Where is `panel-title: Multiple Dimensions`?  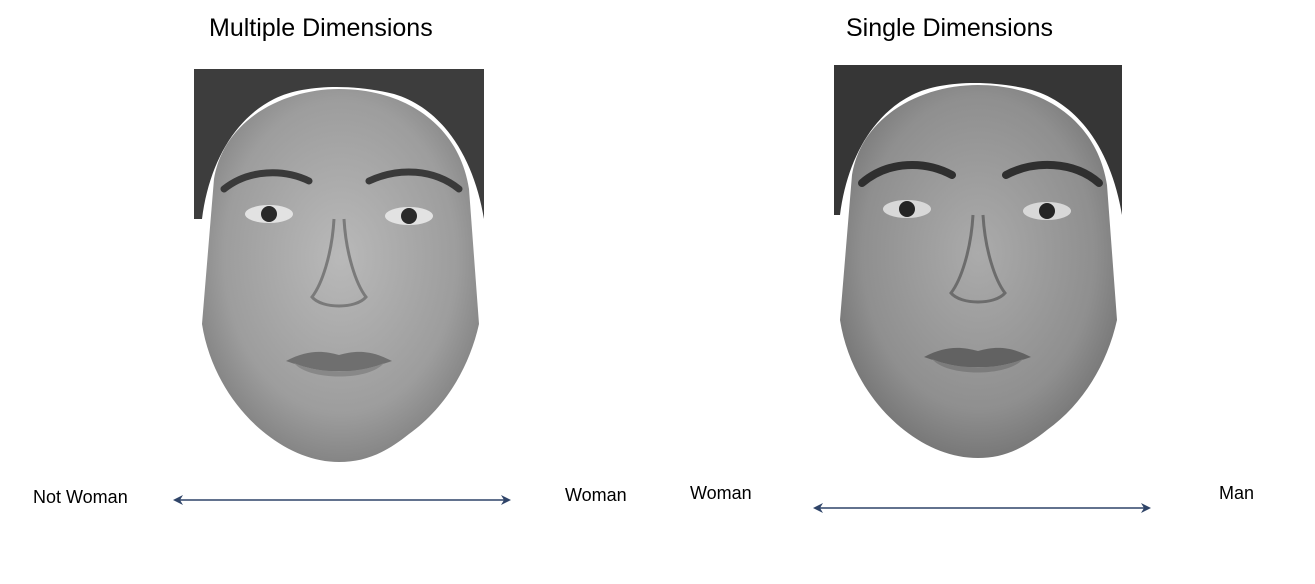
panel-title: Multiple Dimensions is located at coordinates (321, 28).